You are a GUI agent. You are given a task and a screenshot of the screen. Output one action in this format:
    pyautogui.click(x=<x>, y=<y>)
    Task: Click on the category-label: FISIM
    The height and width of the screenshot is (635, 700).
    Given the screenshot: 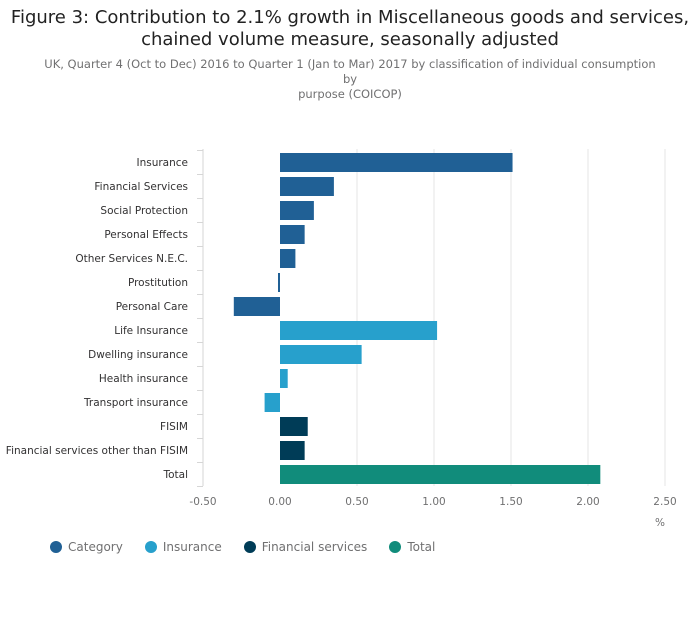 What is the action you would take?
    pyautogui.click(x=174, y=427)
    